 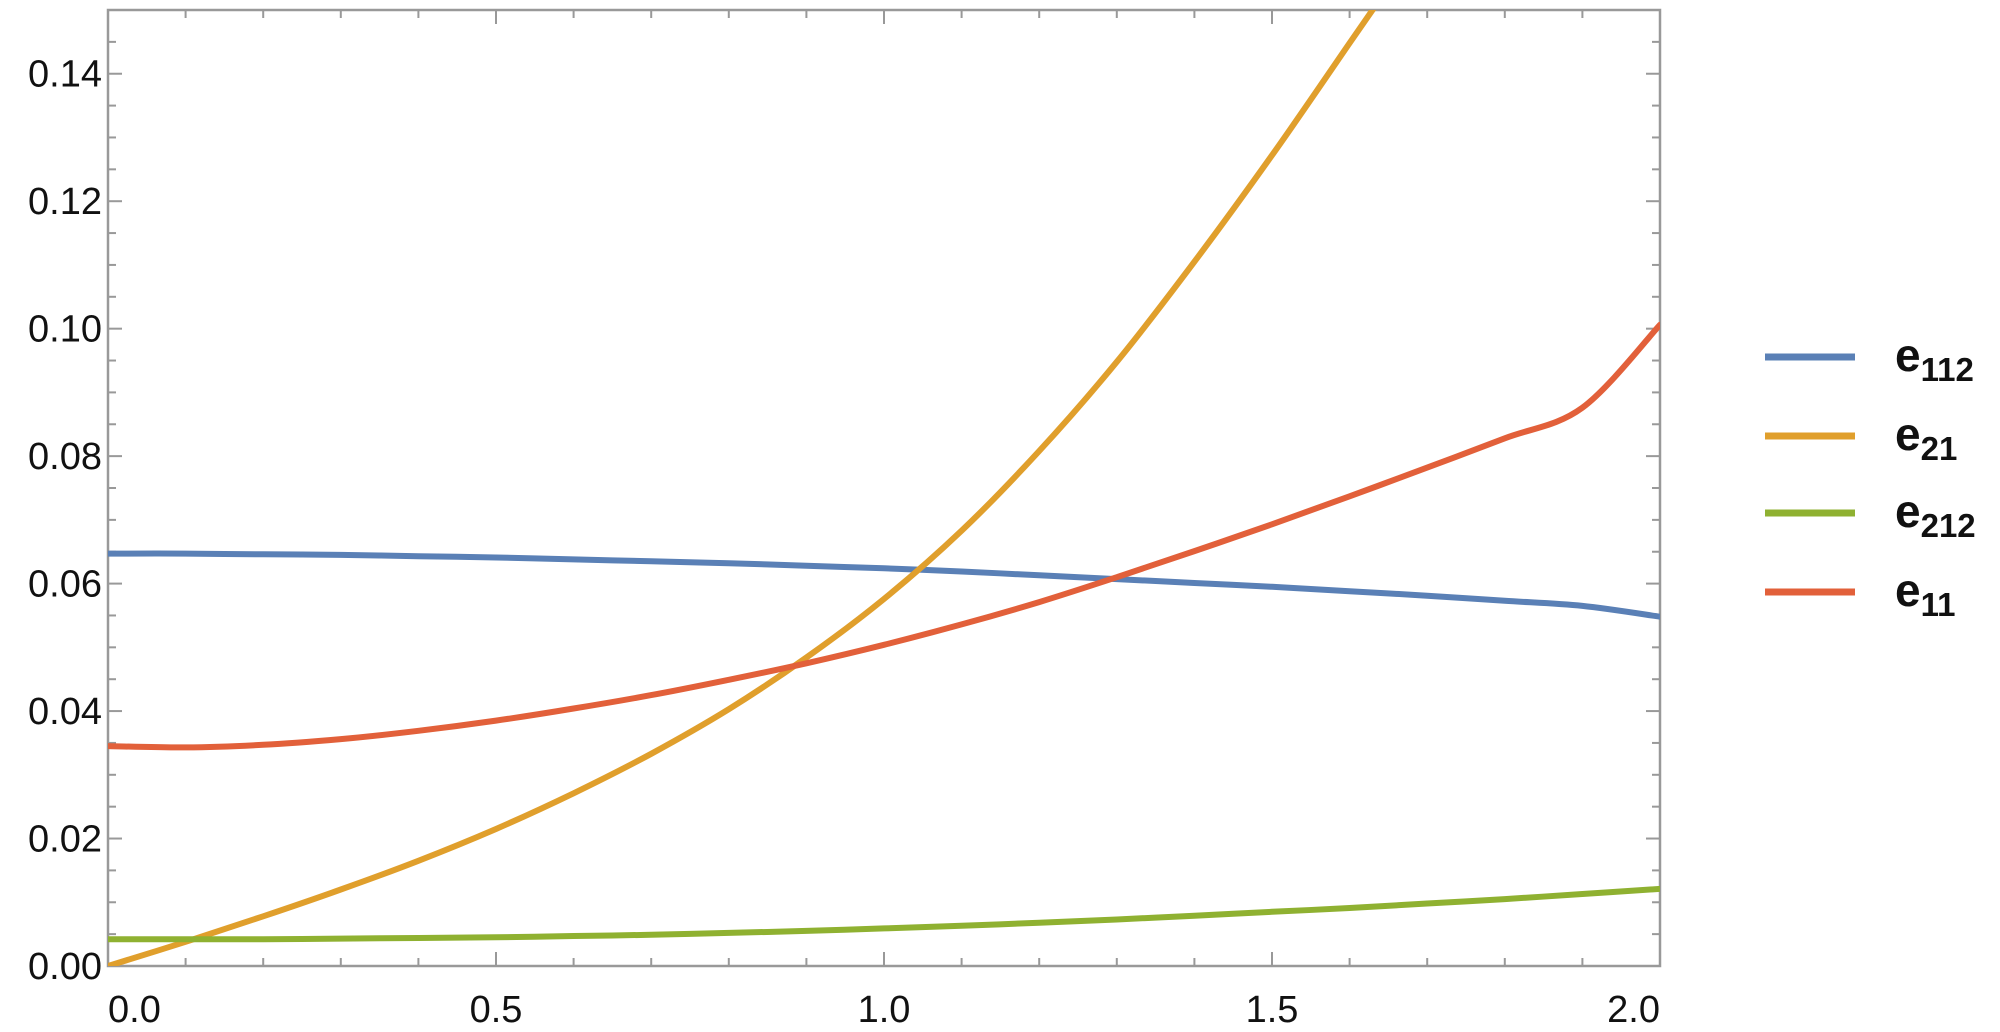 What do you see at coordinates (884, 585) in the screenshot?
I see `series-line-e112` at bounding box center [884, 585].